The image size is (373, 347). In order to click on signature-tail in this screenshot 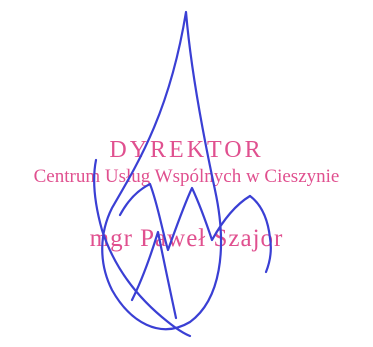, I will do `click(260, 234)`.